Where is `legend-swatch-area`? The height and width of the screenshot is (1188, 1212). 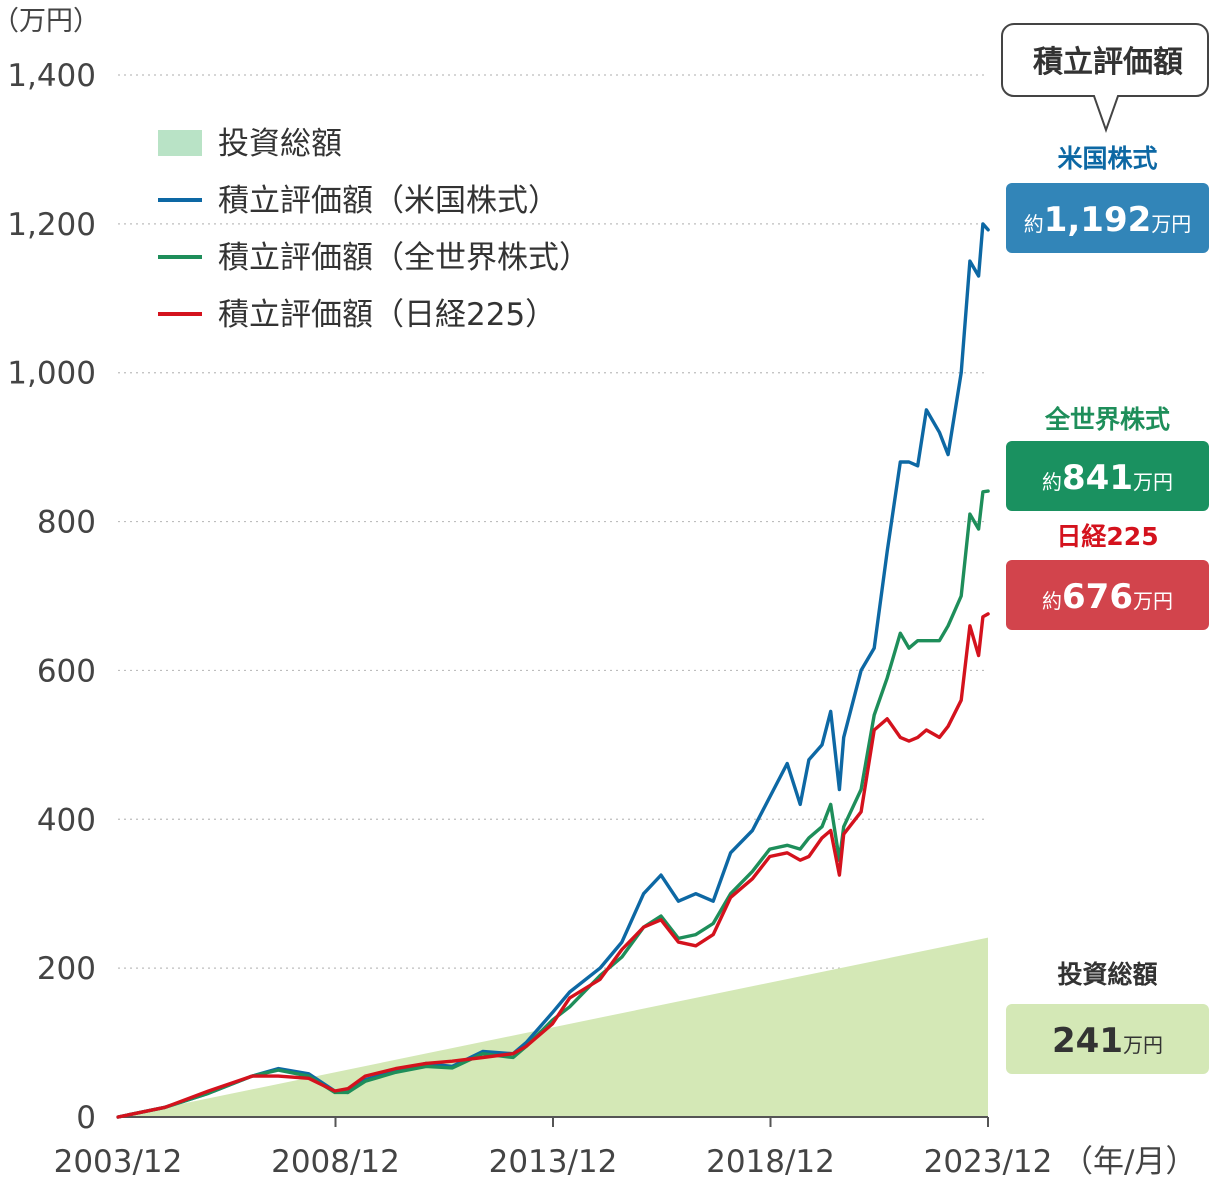
legend-swatch-area is located at coordinates (180, 143).